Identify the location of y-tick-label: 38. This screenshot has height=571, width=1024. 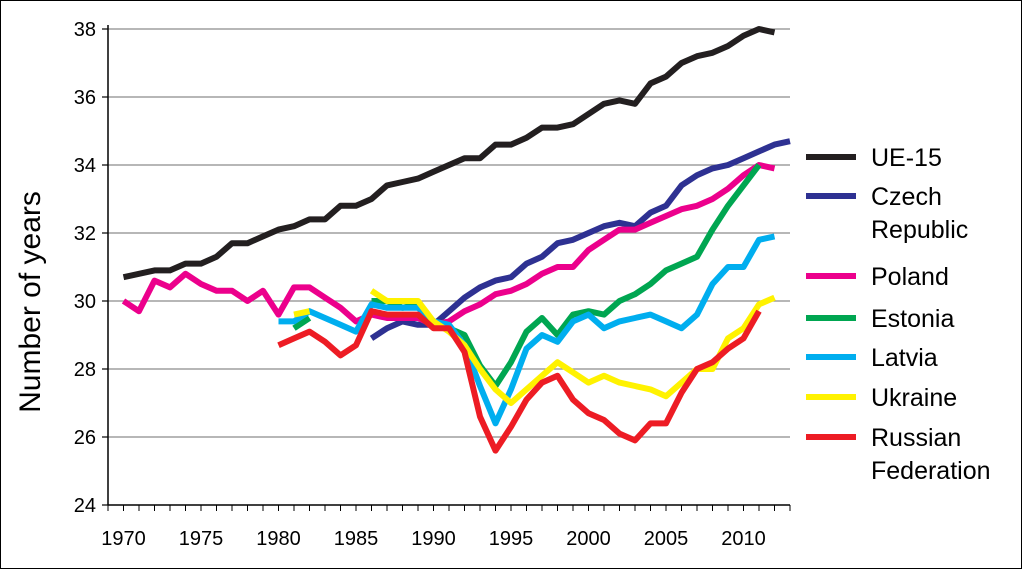
(85, 30).